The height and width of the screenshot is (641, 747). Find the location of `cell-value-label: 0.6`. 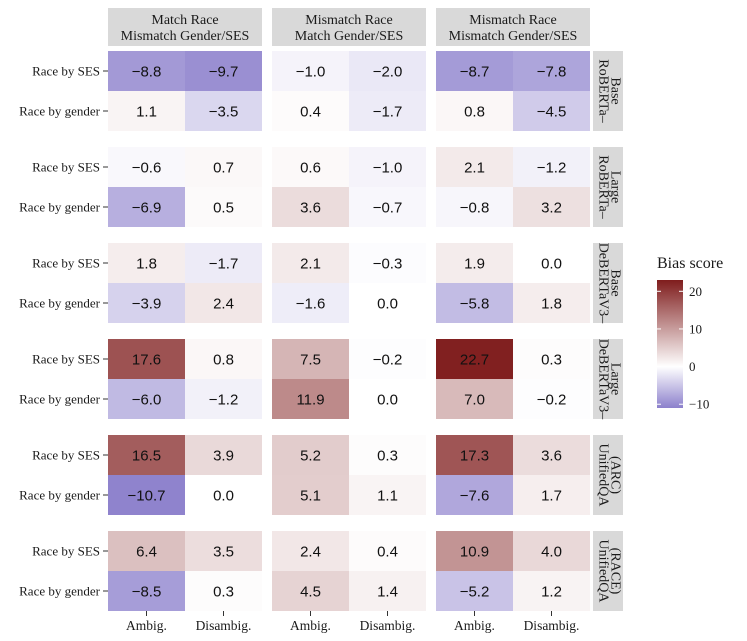

cell-value-label: 0.6 is located at coordinates (310, 168).